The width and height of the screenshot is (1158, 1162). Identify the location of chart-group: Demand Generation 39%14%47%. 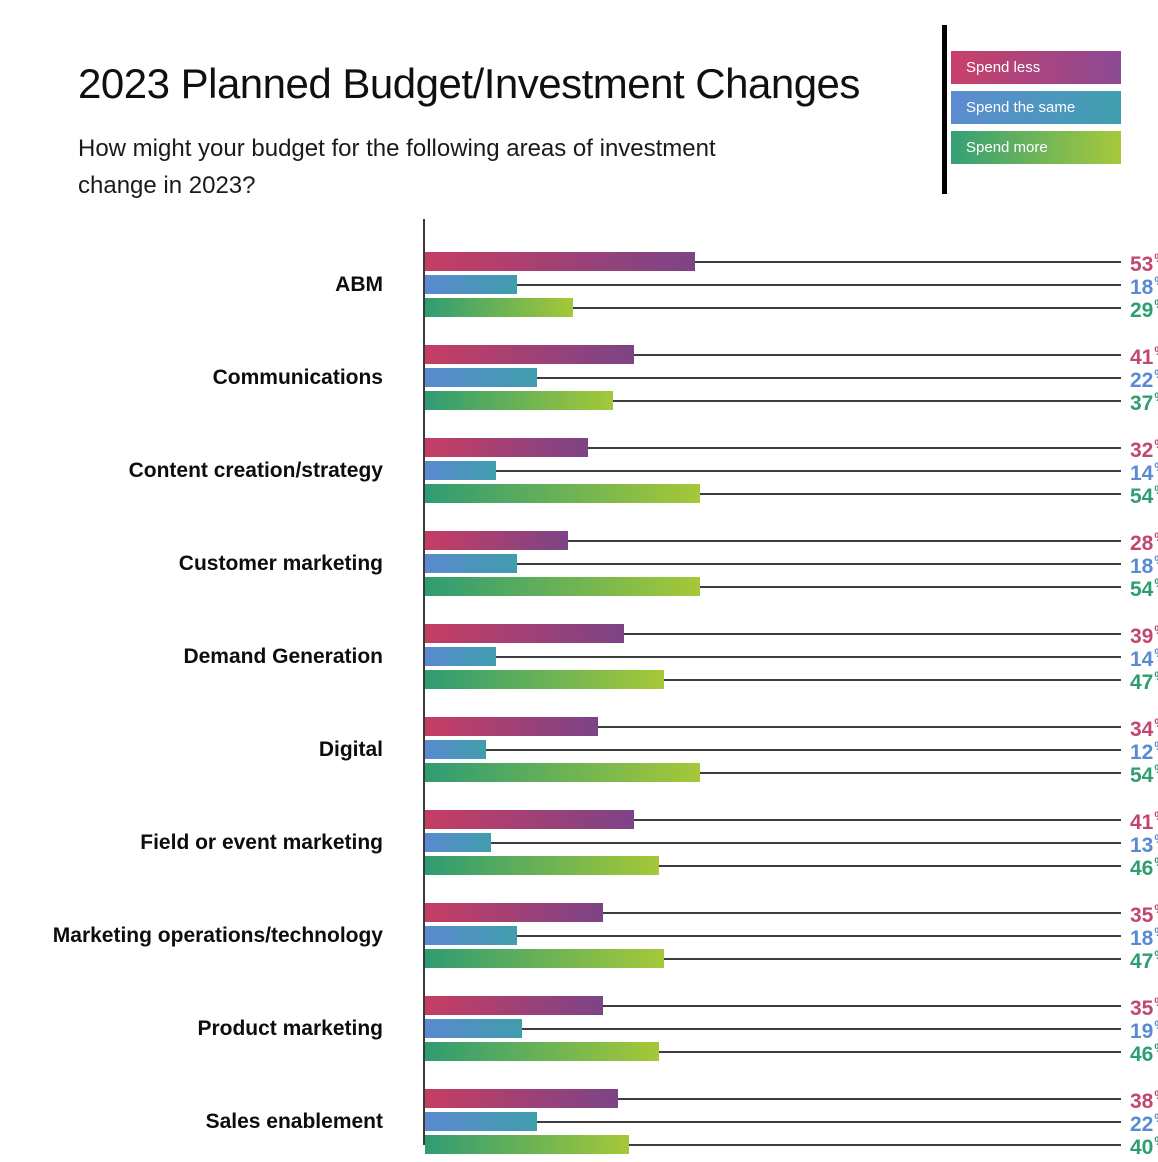
(579, 658).